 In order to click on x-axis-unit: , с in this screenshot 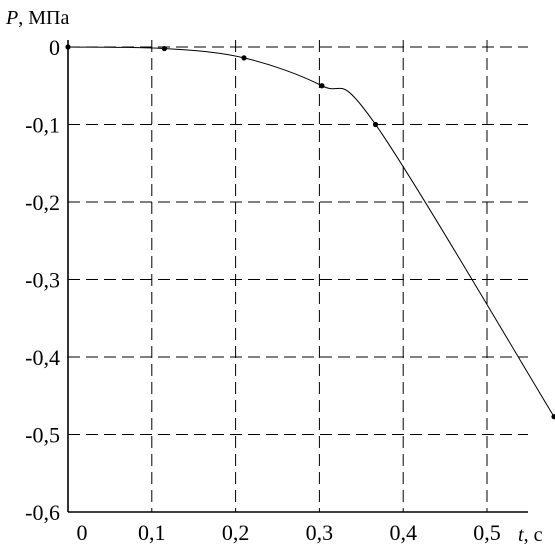, I will do `click(533, 535)`.